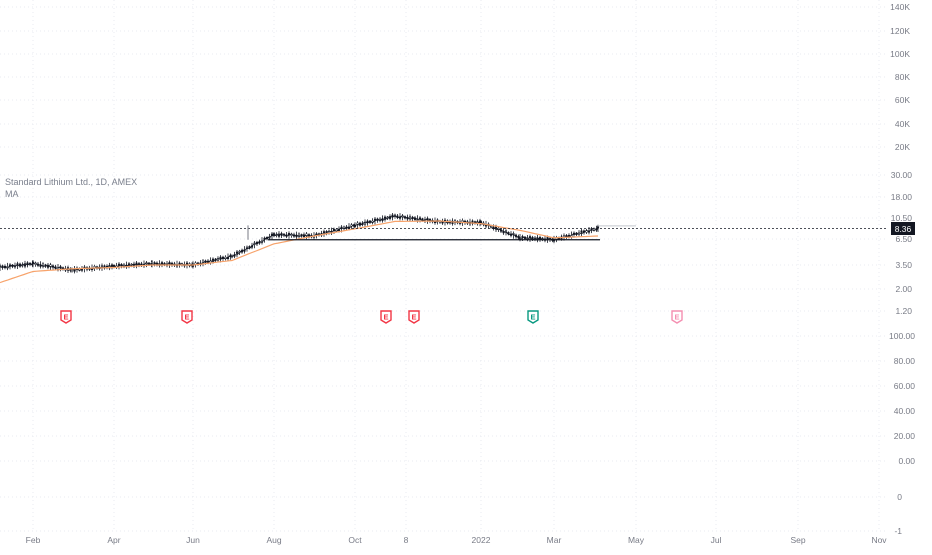  Describe the element at coordinates (900, 31) in the screenshot. I see `y-tick-label: 120K` at that location.